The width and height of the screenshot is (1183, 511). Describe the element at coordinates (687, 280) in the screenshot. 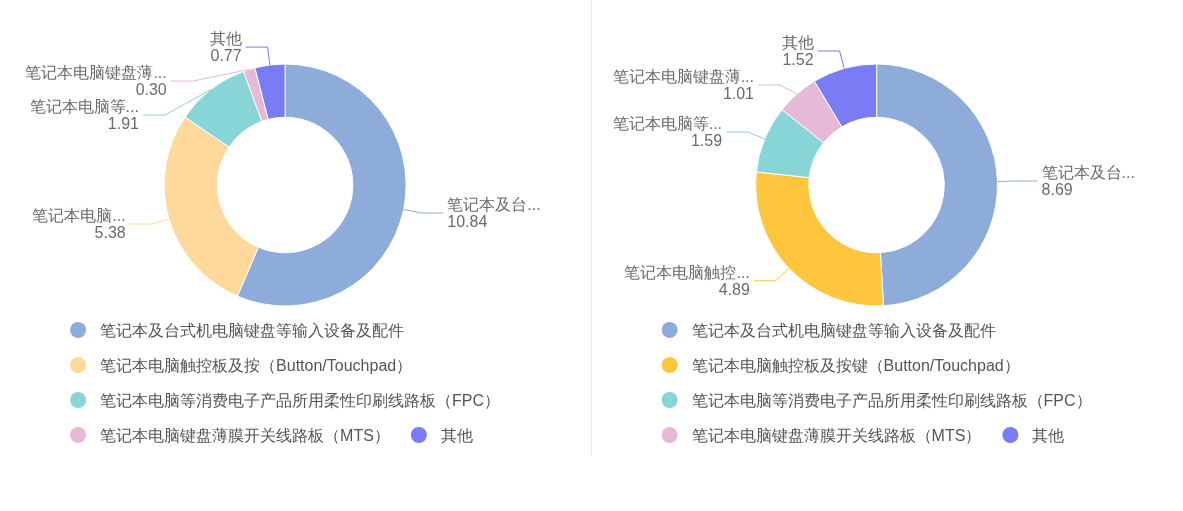

I see `data-label: 笔记本电脑触控... 4.89` at that location.